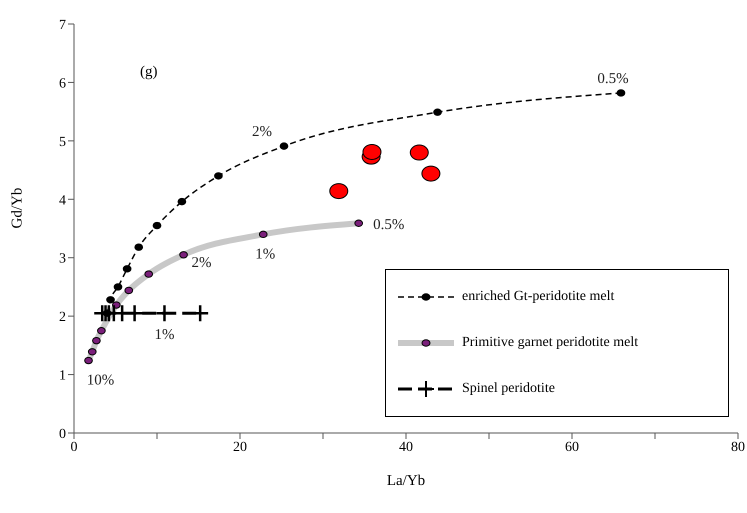 This screenshot has height=513, width=747. Describe the element at coordinates (62, 84) in the screenshot. I see `y-tick-label: 6` at that location.